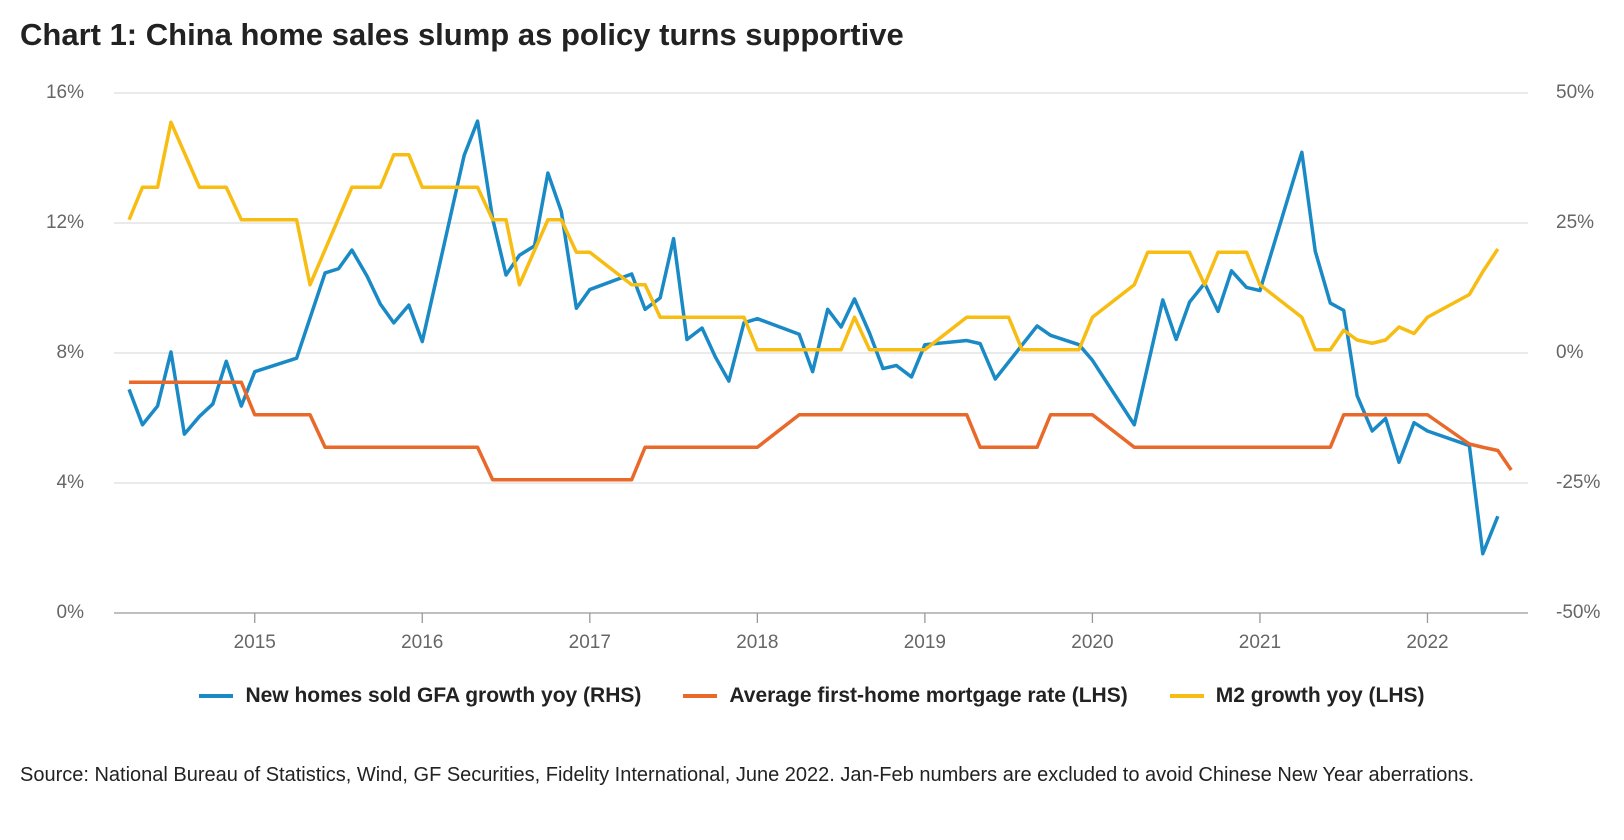 The height and width of the screenshot is (840, 1624). Describe the element at coordinates (1427, 642) in the screenshot. I see `x-tick-label: 2022` at that location.